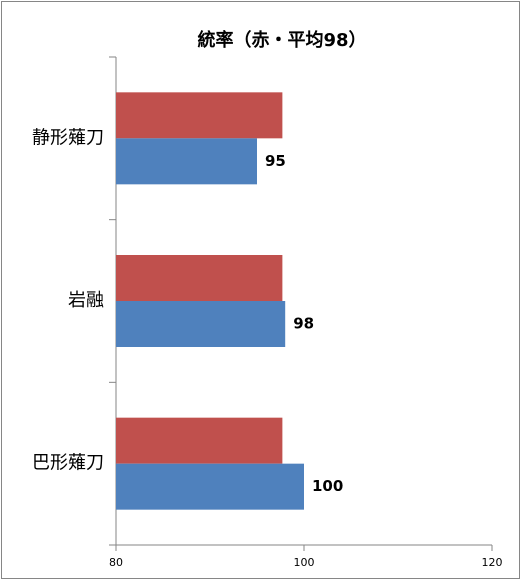 The height and width of the screenshot is (581, 522). What do you see at coordinates (275, 161) in the screenshot?
I see `data-label: 95` at bounding box center [275, 161].